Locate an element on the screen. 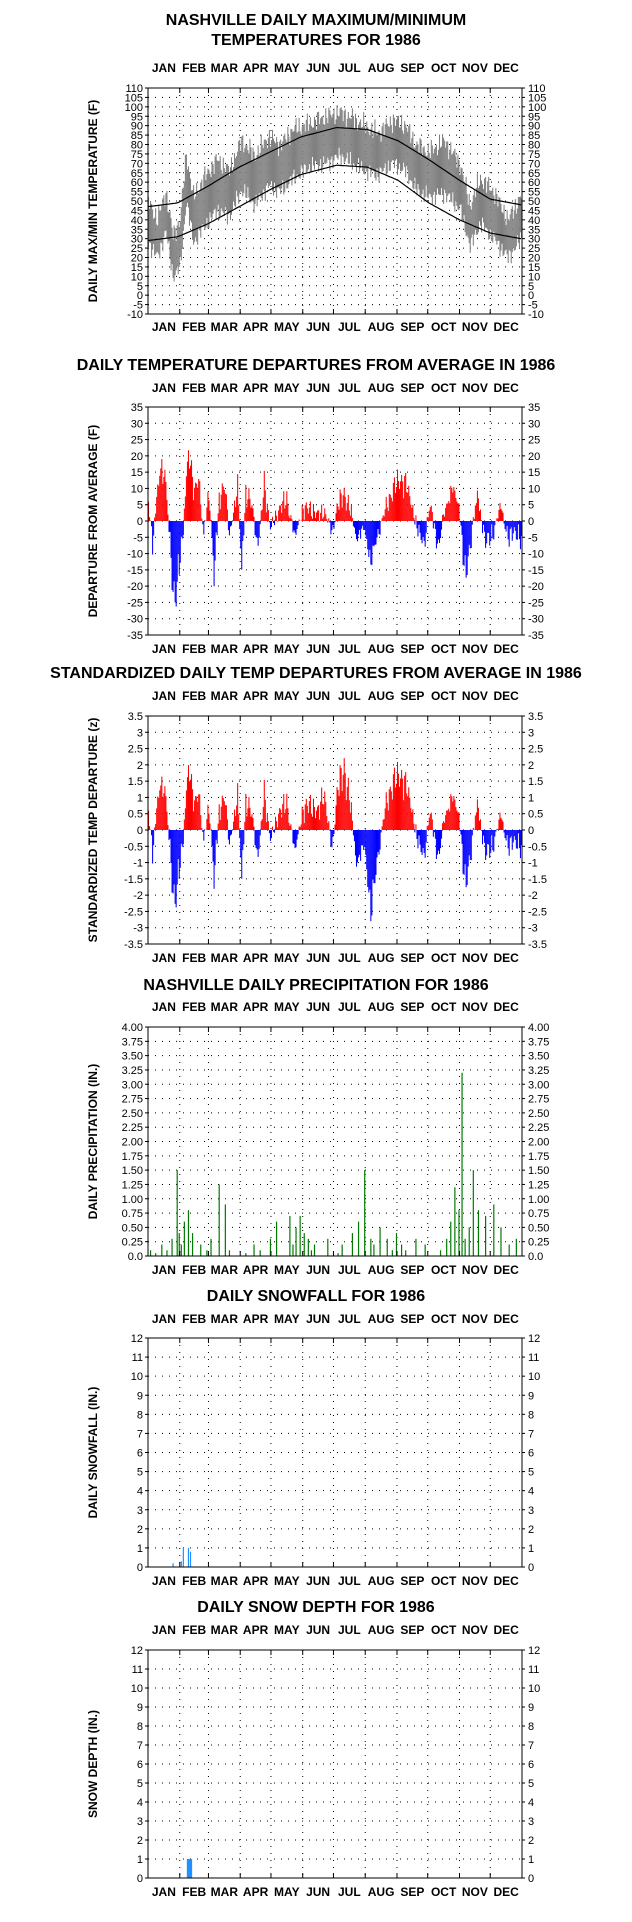  y-tick-label-left: 5 is located at coordinates (140, 506).